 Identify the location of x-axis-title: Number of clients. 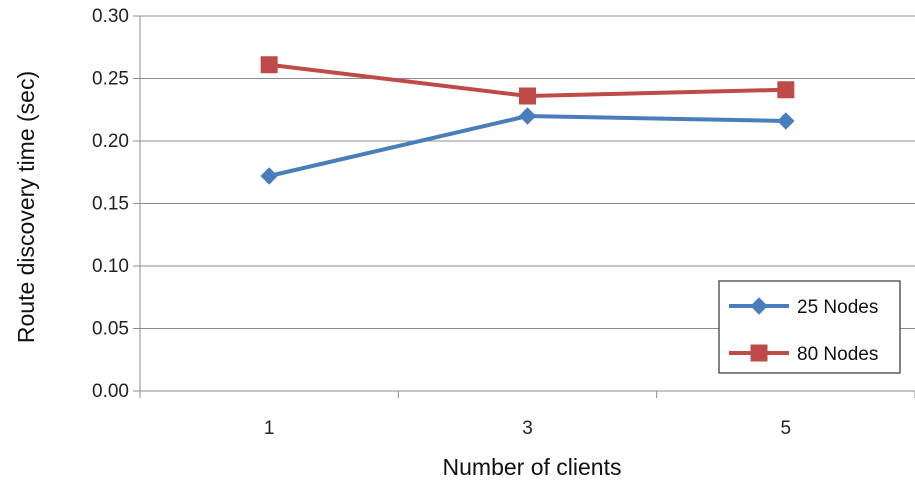
(532, 467).